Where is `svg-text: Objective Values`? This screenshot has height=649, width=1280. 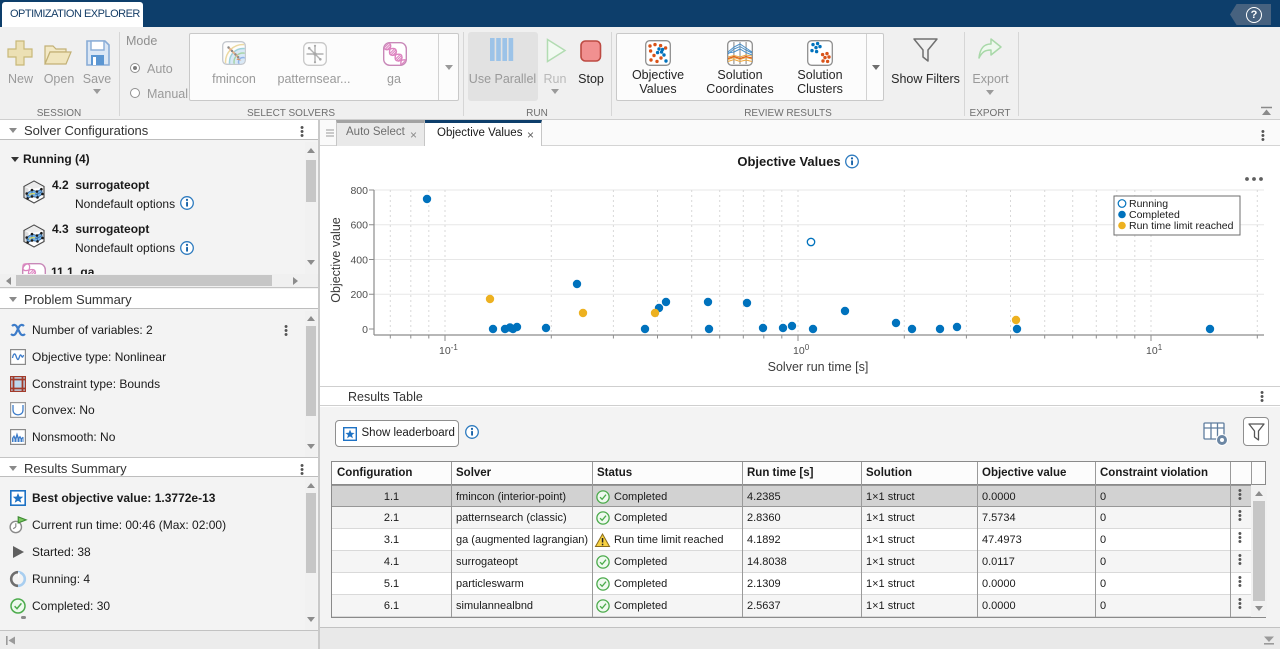
svg-text: Objective Values is located at coordinates (788, 161).